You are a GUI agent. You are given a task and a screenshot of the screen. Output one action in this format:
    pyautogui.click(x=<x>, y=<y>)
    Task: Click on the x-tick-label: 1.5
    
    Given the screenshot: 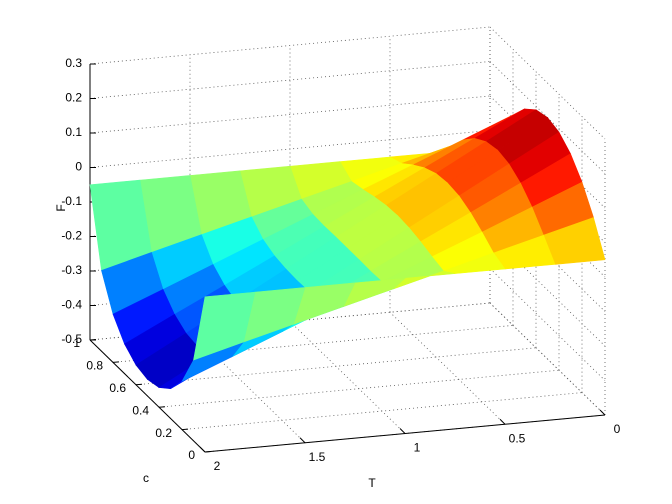 What is the action you would take?
    pyautogui.click(x=317, y=457)
    